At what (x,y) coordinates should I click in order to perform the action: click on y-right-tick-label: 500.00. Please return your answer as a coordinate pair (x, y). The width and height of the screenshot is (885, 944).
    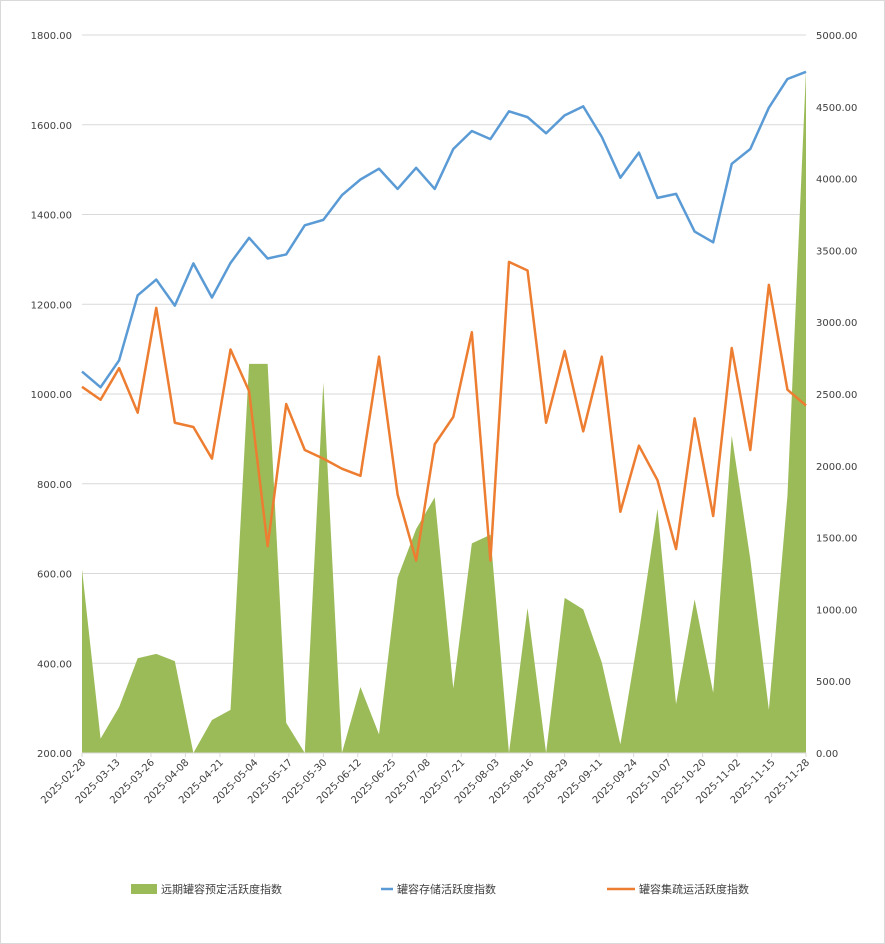
    Looking at the image, I should click on (833, 682).